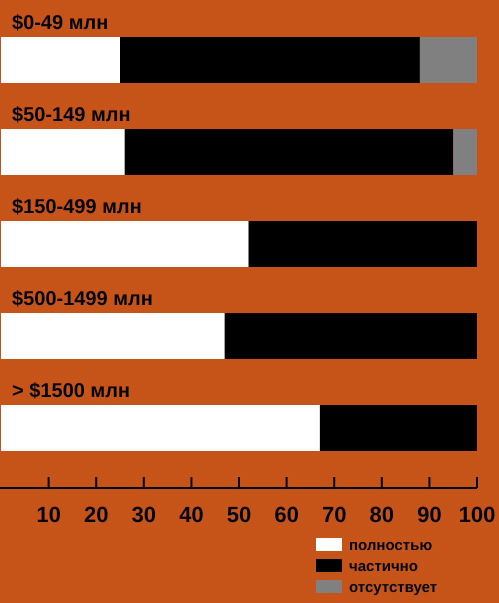 The height and width of the screenshot is (603, 499). Describe the element at coordinates (191, 514) in the screenshot. I see `x-tick-label: 40` at that location.